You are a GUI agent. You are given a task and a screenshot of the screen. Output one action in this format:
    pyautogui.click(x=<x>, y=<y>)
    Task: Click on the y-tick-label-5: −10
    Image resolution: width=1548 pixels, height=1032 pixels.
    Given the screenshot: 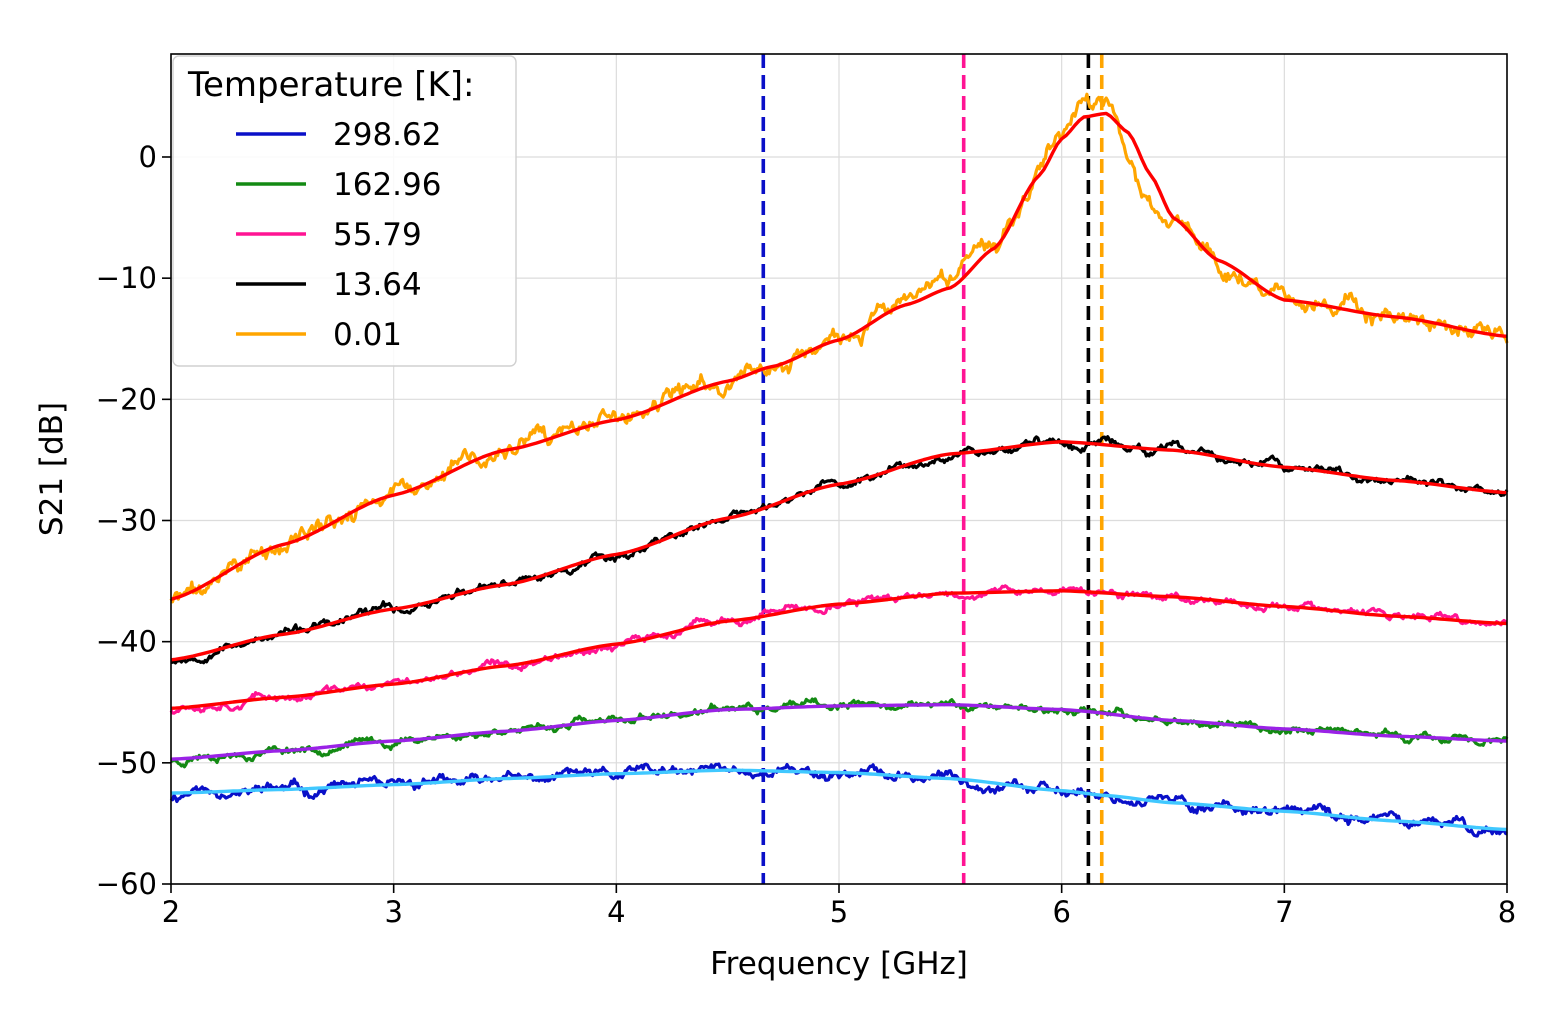 What is the action you would take?
    pyautogui.click(x=126, y=278)
    